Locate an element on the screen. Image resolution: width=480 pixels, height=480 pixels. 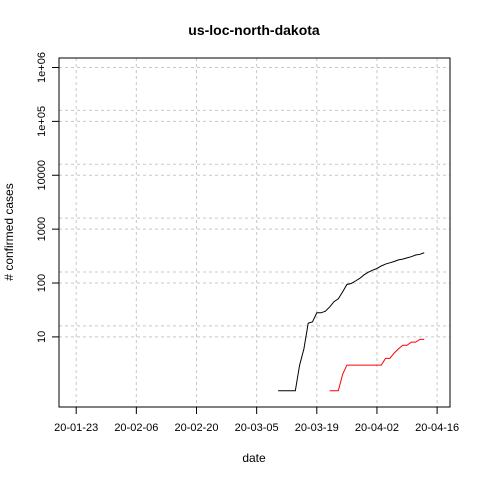
y-tick-label: 10 is located at coordinates (42, 337).